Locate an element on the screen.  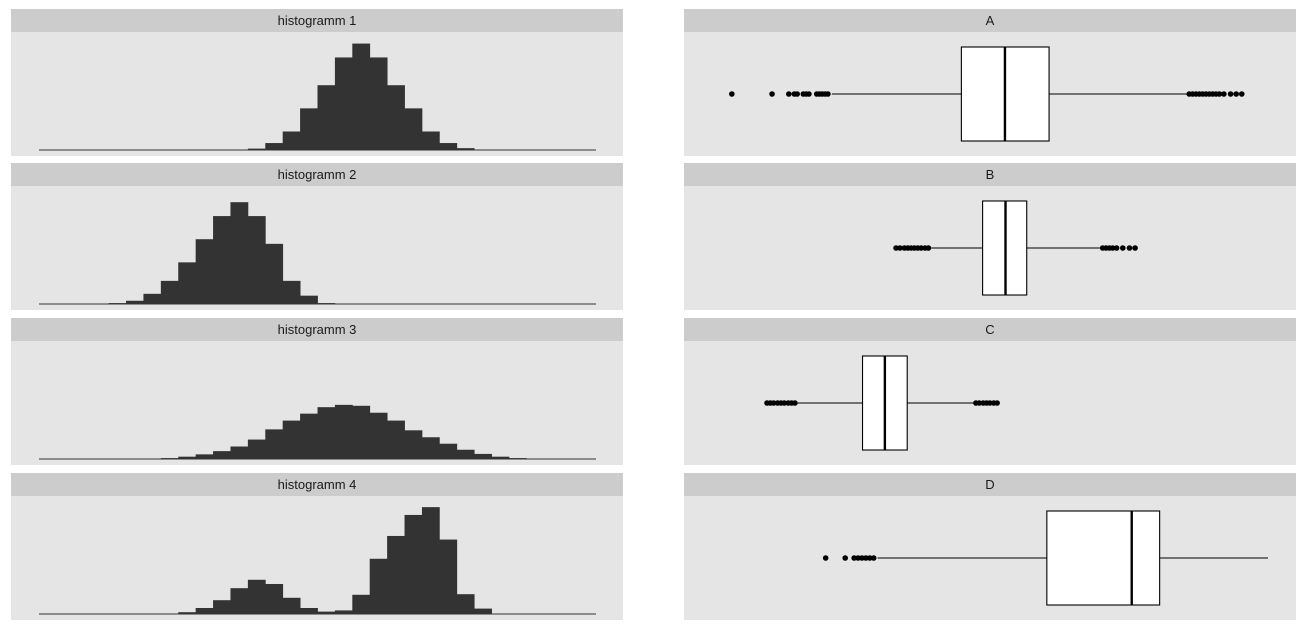
facet-strip-label: A is located at coordinates (990, 20).